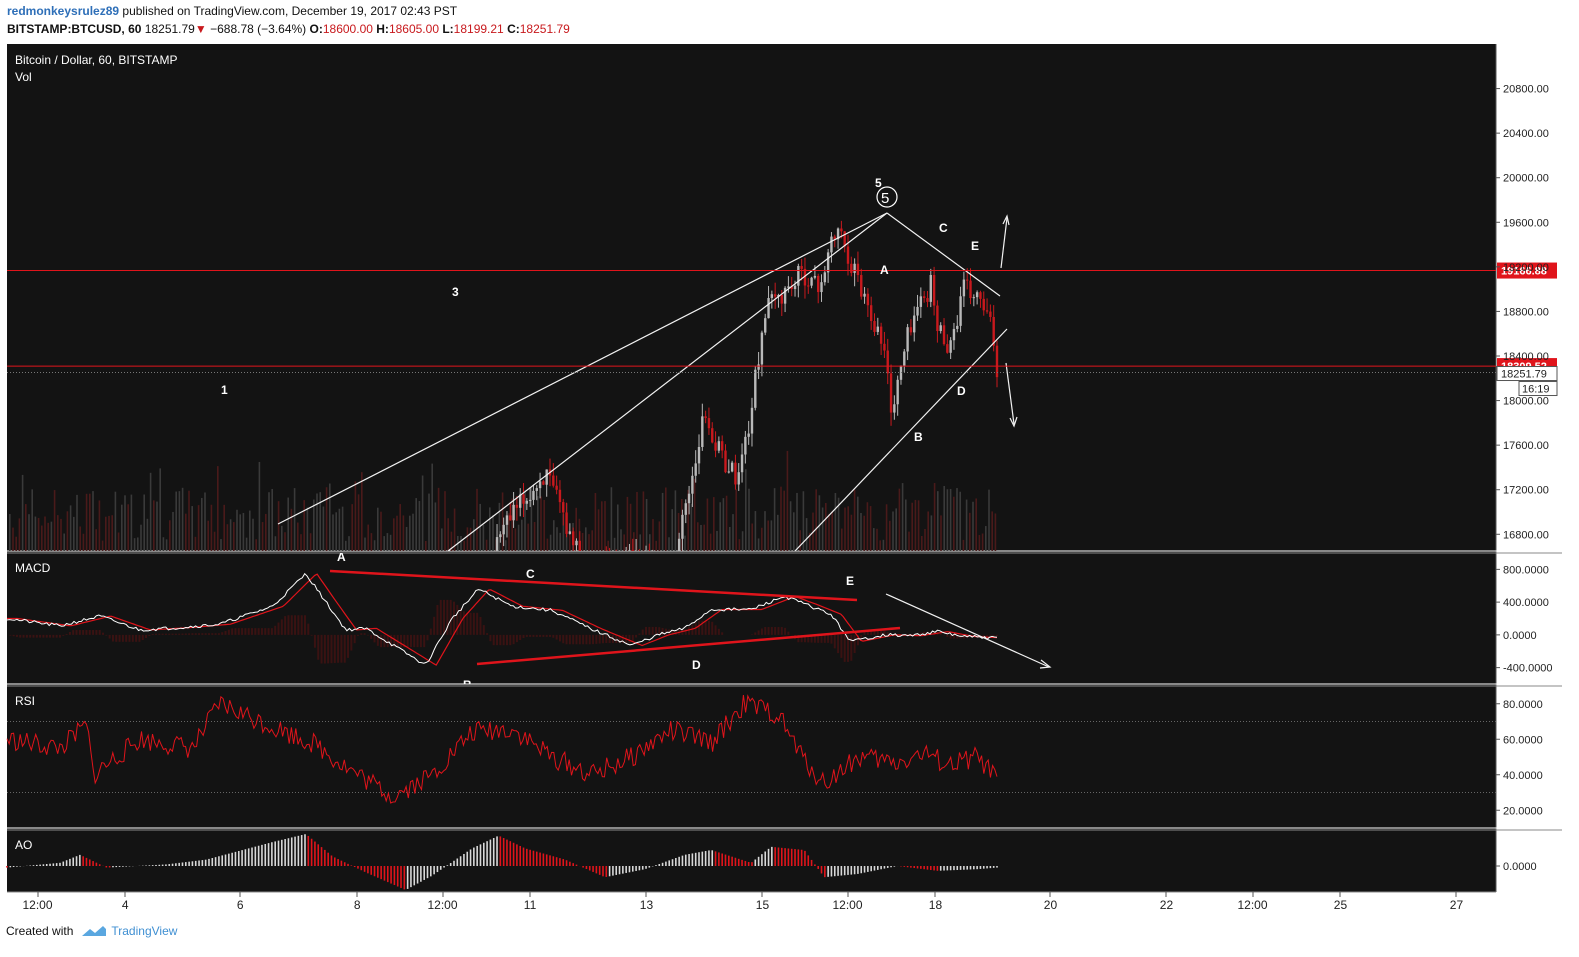 This screenshot has width=1579, height=957. Describe the element at coordinates (1341, 905) in the screenshot. I see `time-tick-label: 25` at that location.